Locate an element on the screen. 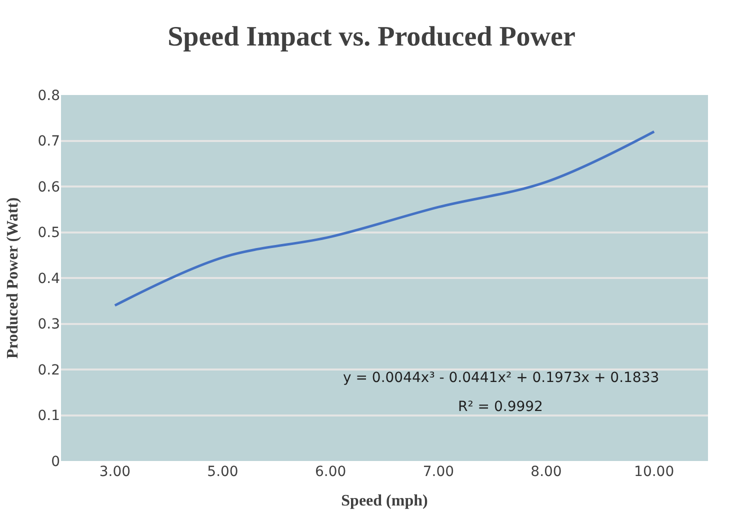 This screenshot has height=518, width=743. y-tick-label: 0.4 is located at coordinates (49, 278).